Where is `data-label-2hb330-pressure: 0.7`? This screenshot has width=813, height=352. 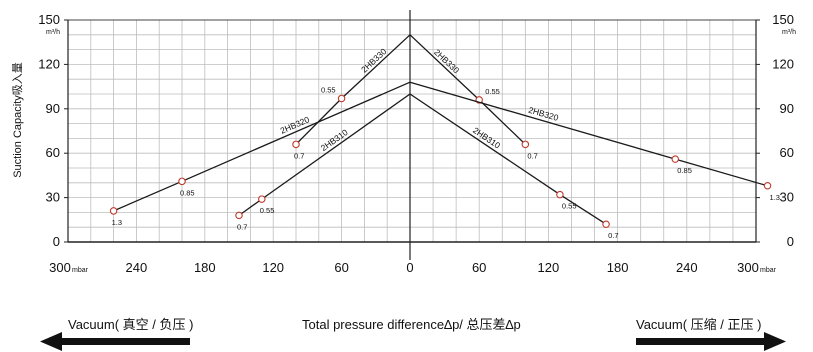 data-label-2hb330-pressure: 0.7 is located at coordinates (532, 155).